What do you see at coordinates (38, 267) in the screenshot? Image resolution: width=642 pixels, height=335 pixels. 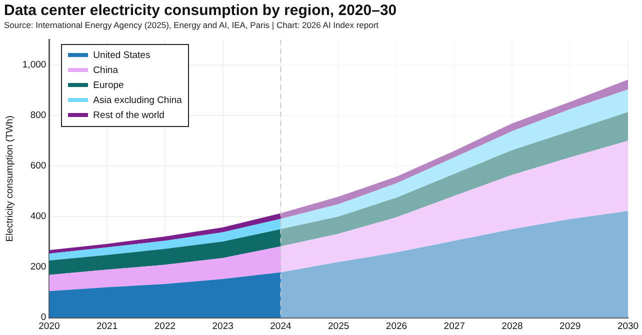 I see `y-tick-label: 200` at bounding box center [38, 267].